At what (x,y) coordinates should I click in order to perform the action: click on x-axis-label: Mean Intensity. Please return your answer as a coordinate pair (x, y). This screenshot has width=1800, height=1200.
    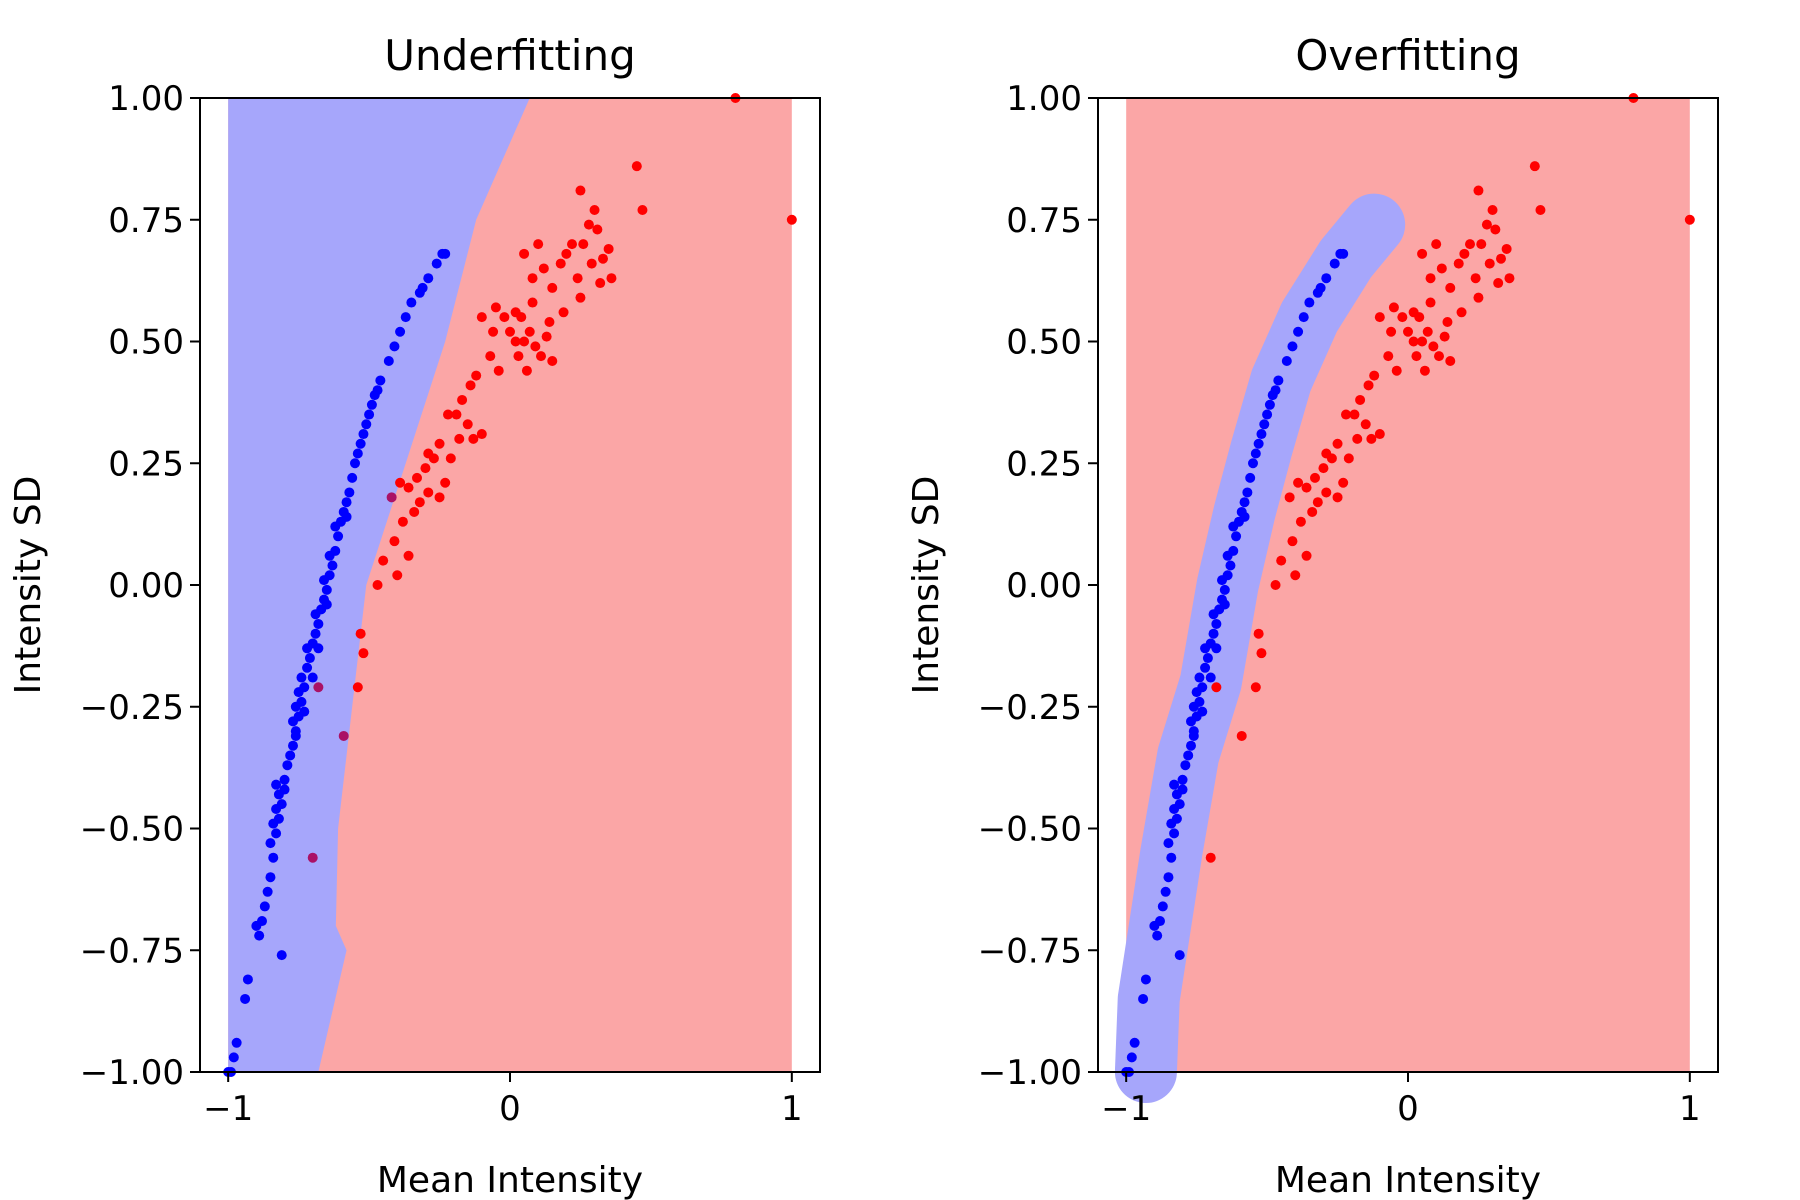
    Looking at the image, I should click on (510, 1180).